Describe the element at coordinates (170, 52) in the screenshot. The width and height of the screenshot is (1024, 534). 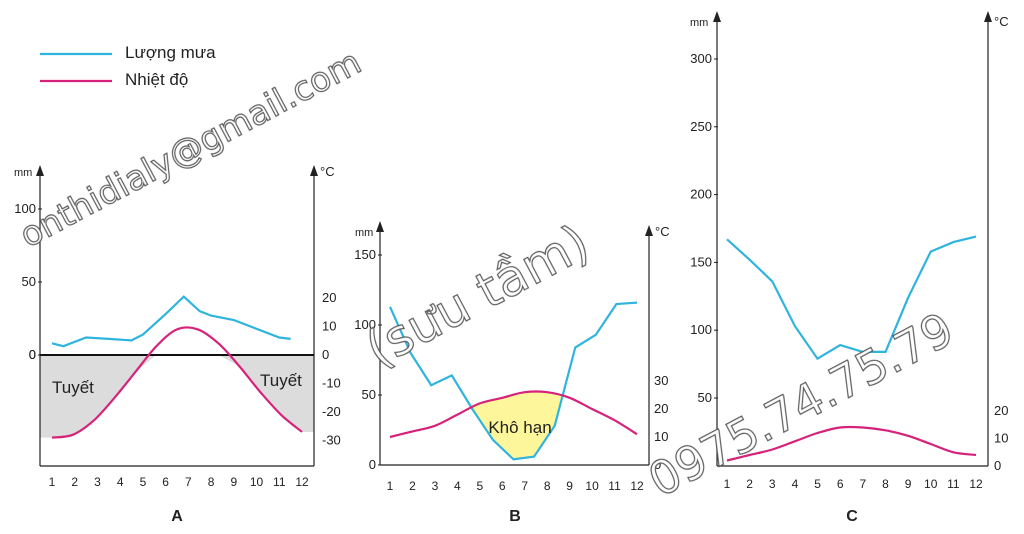
I see `legend-rain-label: Lượng mưa` at that location.